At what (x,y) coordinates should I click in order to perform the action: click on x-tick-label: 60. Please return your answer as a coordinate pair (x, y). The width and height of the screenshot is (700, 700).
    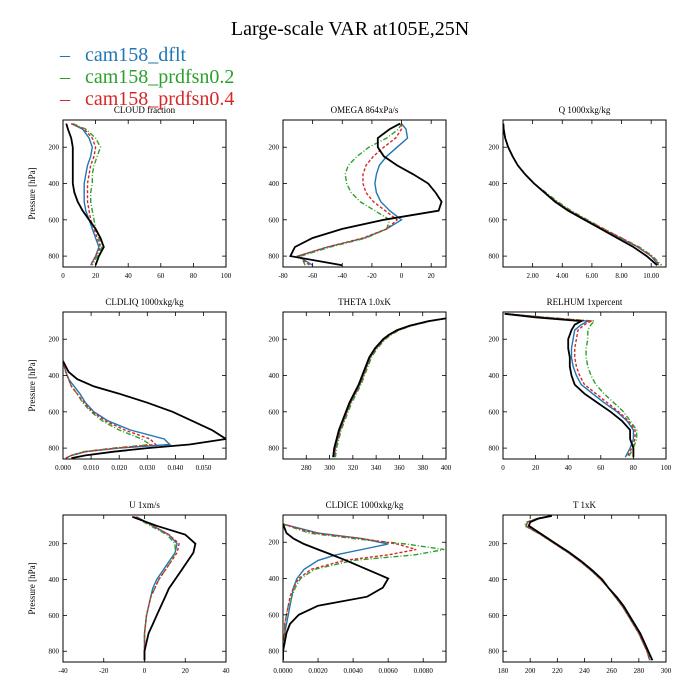
    Looking at the image, I should click on (161, 276).